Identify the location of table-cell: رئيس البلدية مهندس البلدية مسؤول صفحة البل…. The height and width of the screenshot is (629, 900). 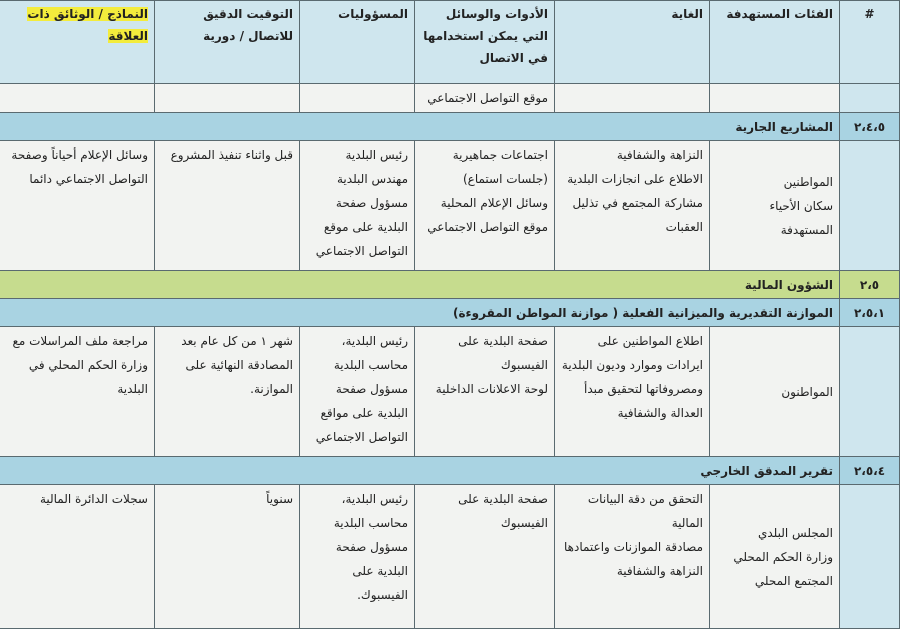
(357, 205).